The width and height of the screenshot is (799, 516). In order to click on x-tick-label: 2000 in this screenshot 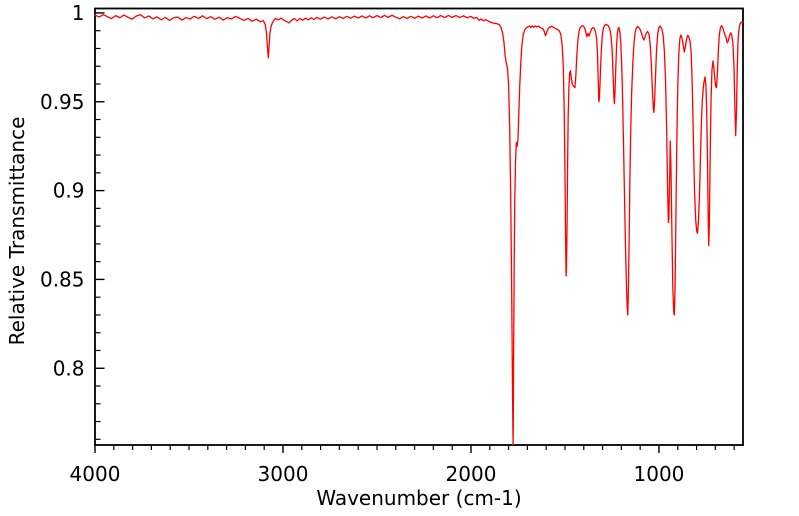, I will do `click(471, 474)`.